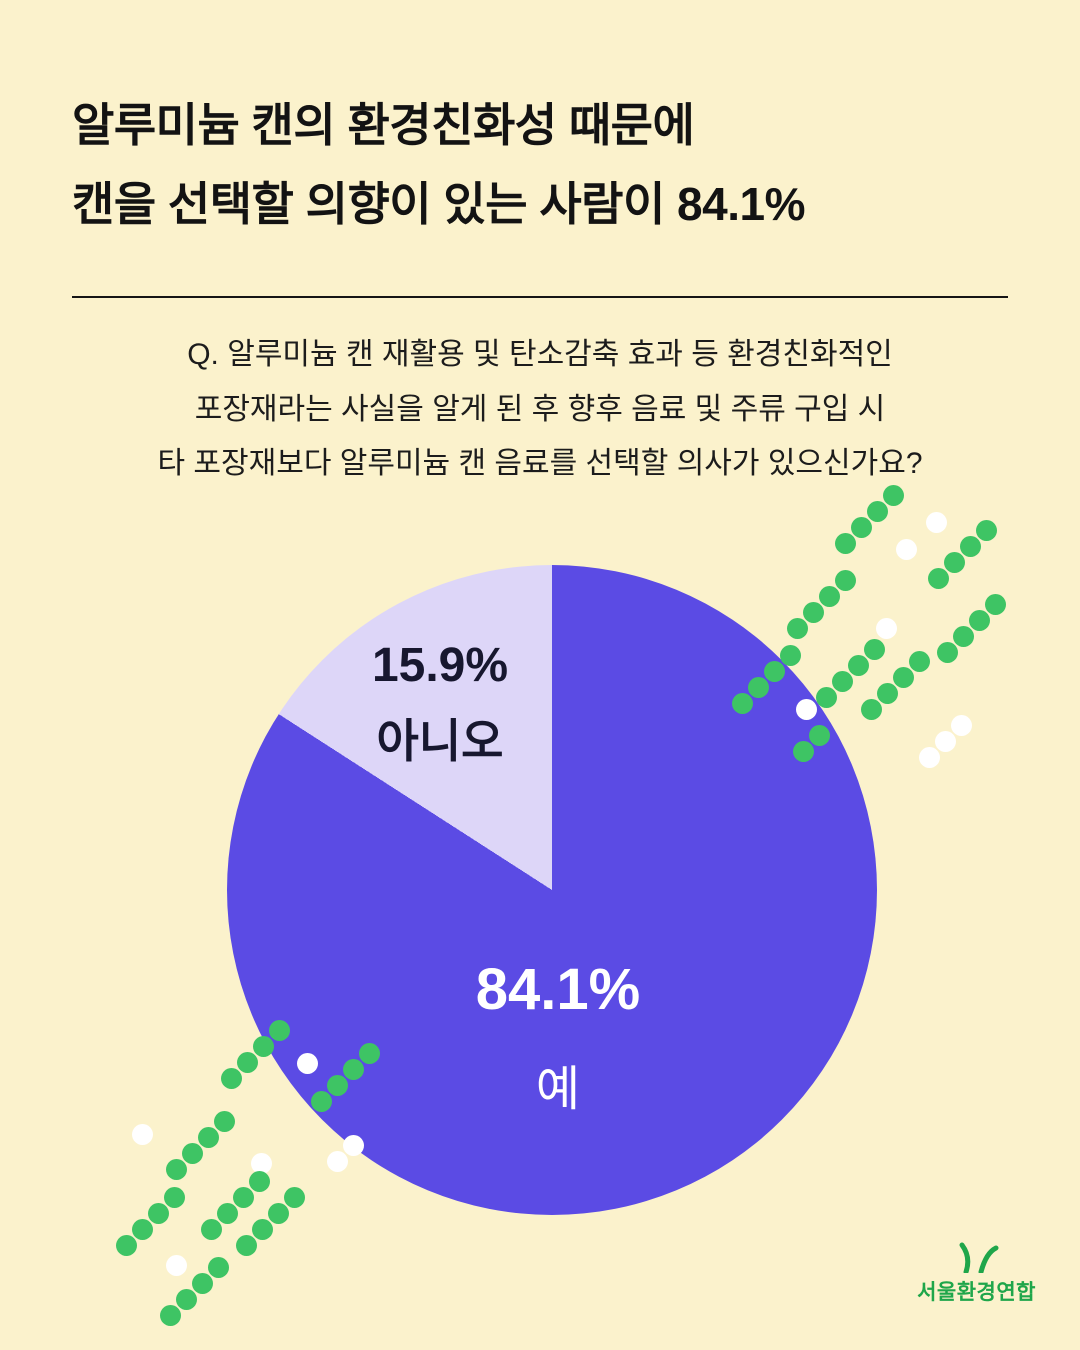 The height and width of the screenshot is (1350, 1080). I want to click on no-percentage: 15.9%, so click(440, 665).